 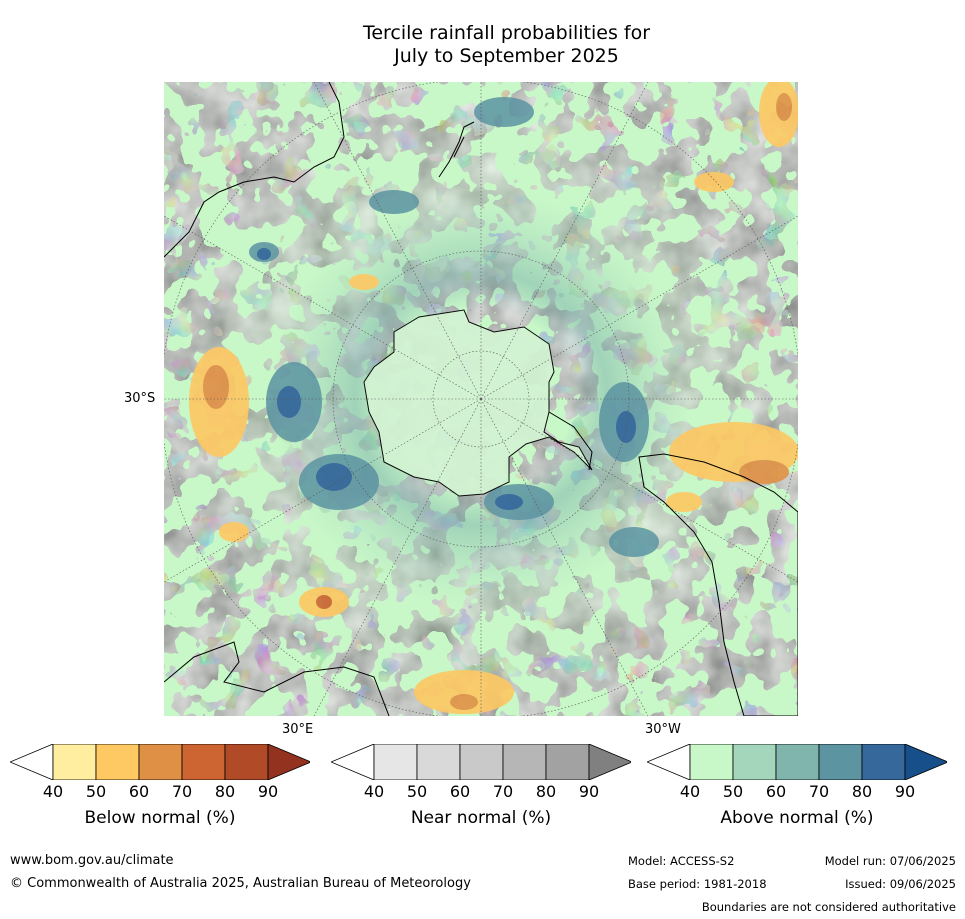 What do you see at coordinates (481, 792) in the screenshot?
I see `near-normal-ticks: 40 50 60 70 80 90` at bounding box center [481, 792].